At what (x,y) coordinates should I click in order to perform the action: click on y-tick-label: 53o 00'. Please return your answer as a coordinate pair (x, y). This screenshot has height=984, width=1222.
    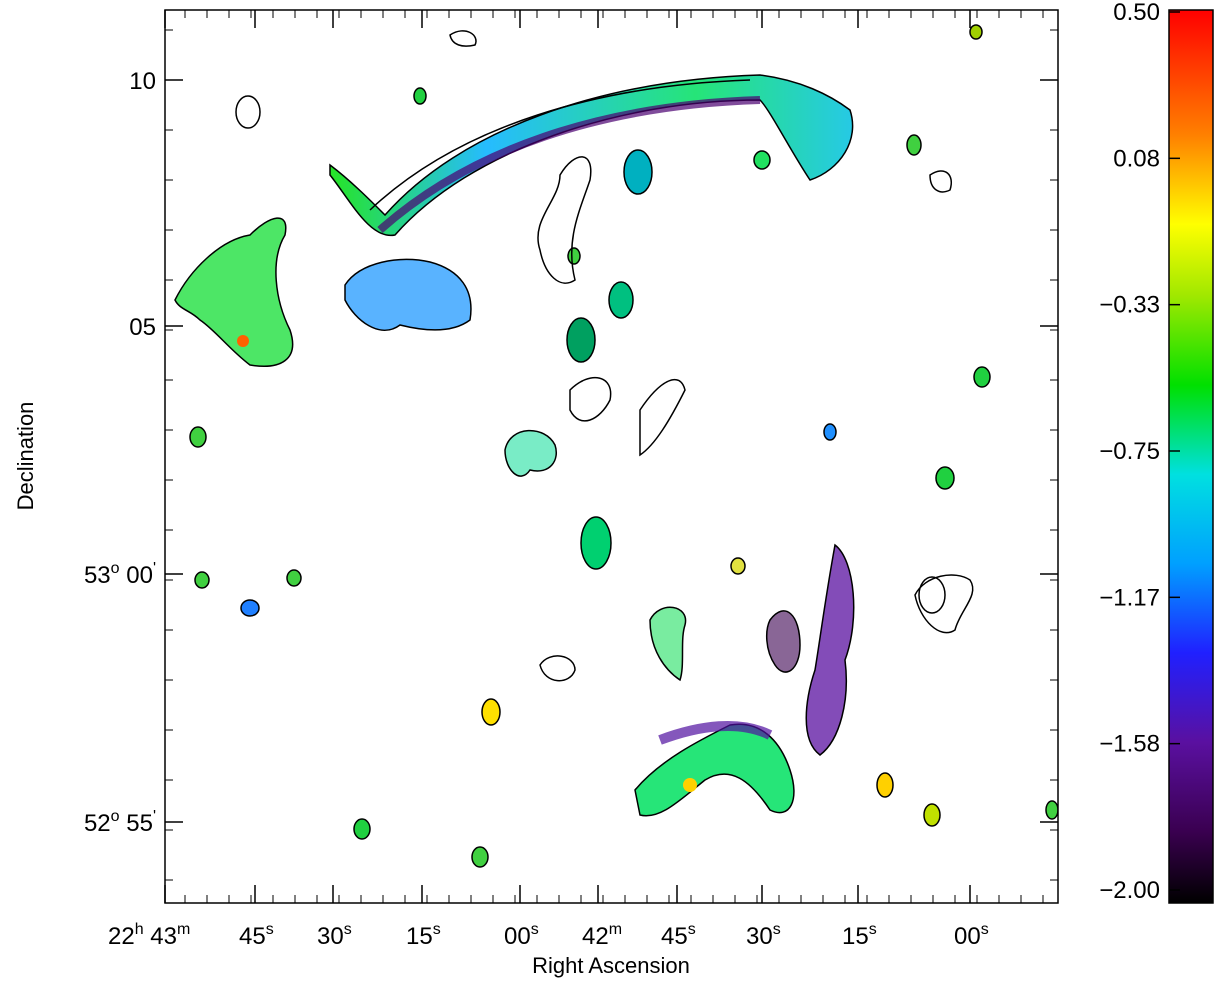
    Looking at the image, I should click on (120, 574).